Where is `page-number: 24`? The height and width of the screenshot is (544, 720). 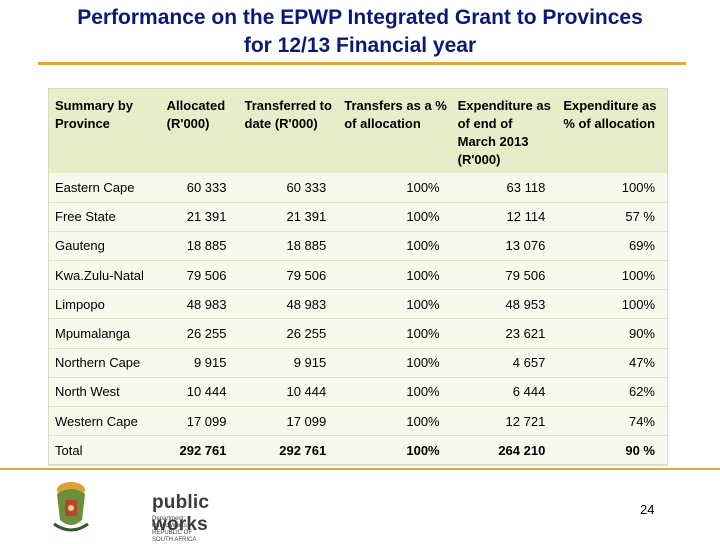 page-number: 24 is located at coordinates (647, 509).